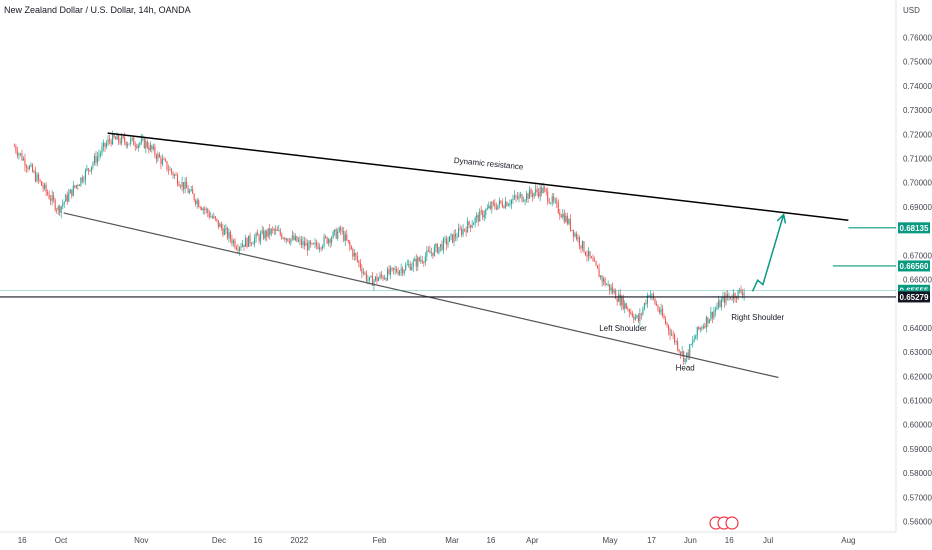 Image resolution: width=932 pixels, height=550 pixels. What do you see at coordinates (257, 540) in the screenshot?
I see `time-tick-label: 16` at bounding box center [257, 540].